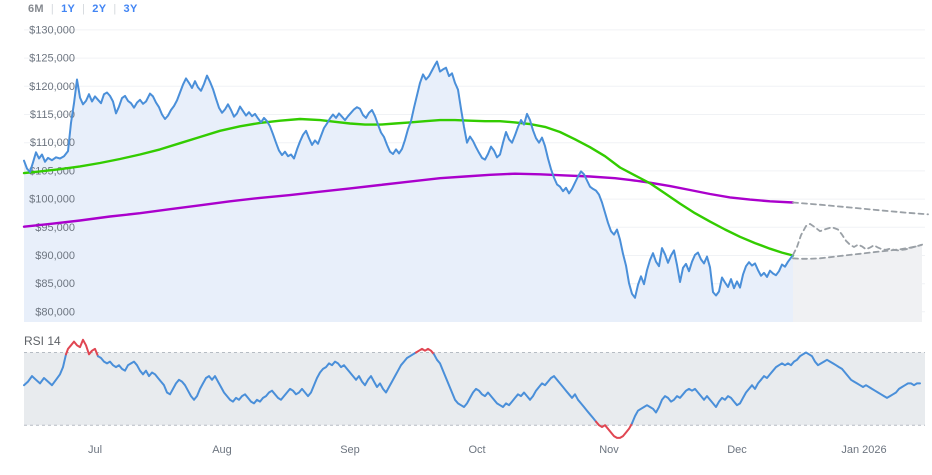 The width and height of the screenshot is (932, 475). What do you see at coordinates (68, 9) in the screenshot?
I see `range-option-1y: 1Y` at bounding box center [68, 9].